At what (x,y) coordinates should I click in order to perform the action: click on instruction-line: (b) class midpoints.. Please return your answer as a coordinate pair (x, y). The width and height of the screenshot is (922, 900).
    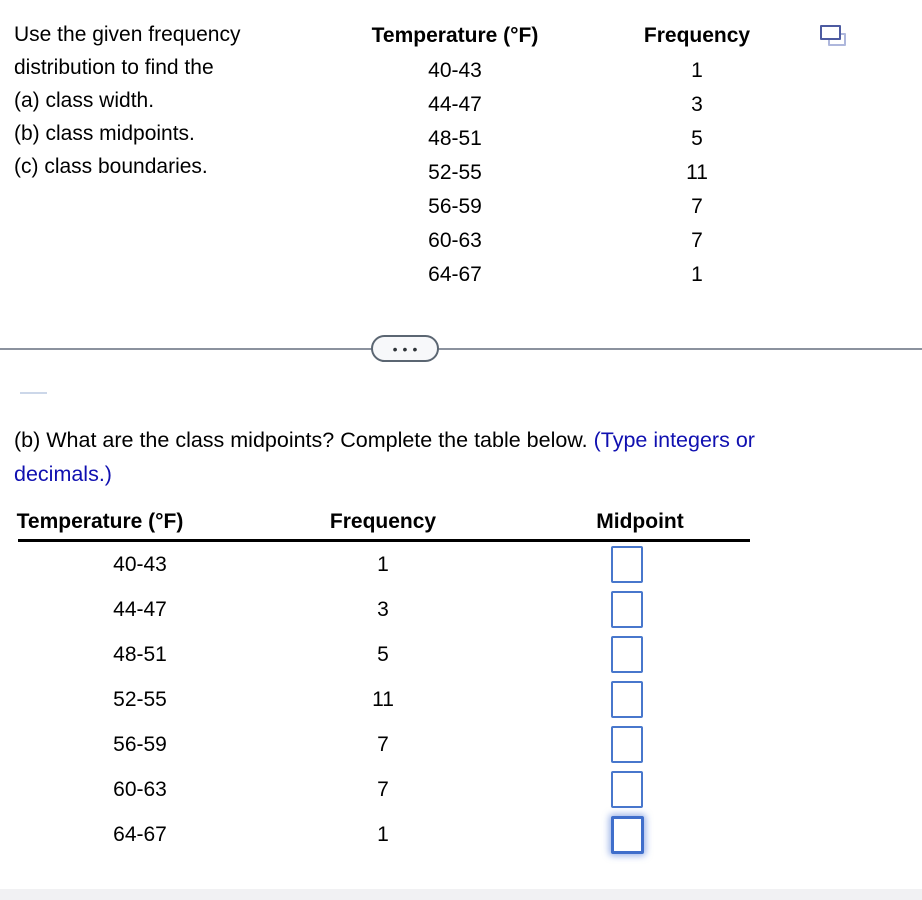
    Looking at the image, I should click on (104, 133).